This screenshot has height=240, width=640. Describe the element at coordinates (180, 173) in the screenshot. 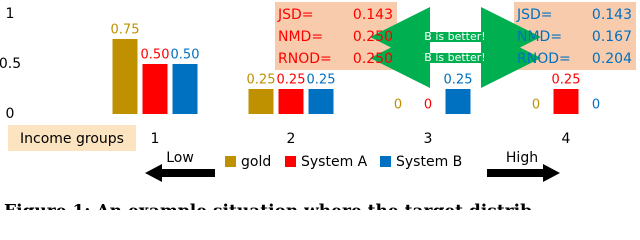

I see `low-arrow` at that location.